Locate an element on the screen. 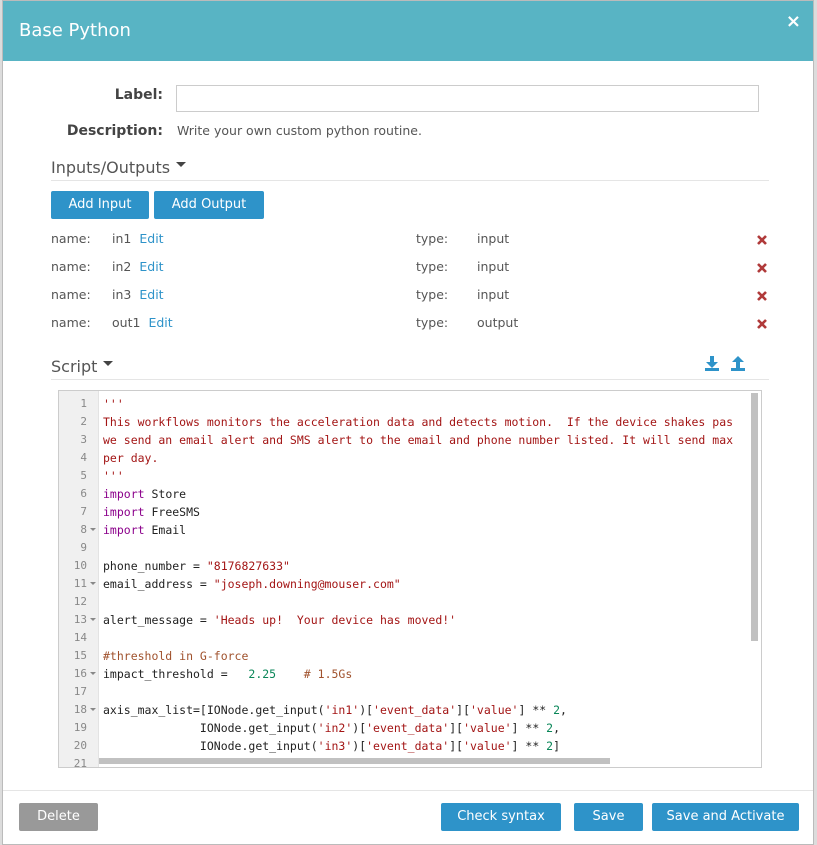  line-number: 16 is located at coordinates (79, 674).